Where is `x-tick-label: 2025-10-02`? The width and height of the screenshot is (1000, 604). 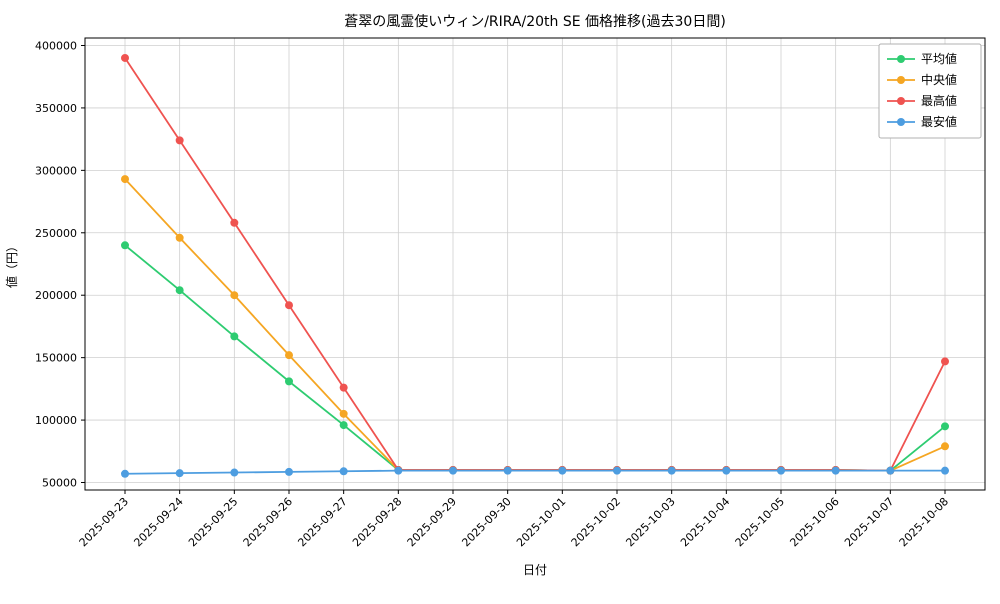 x-tick-label: 2025-10-02 is located at coordinates (596, 522).